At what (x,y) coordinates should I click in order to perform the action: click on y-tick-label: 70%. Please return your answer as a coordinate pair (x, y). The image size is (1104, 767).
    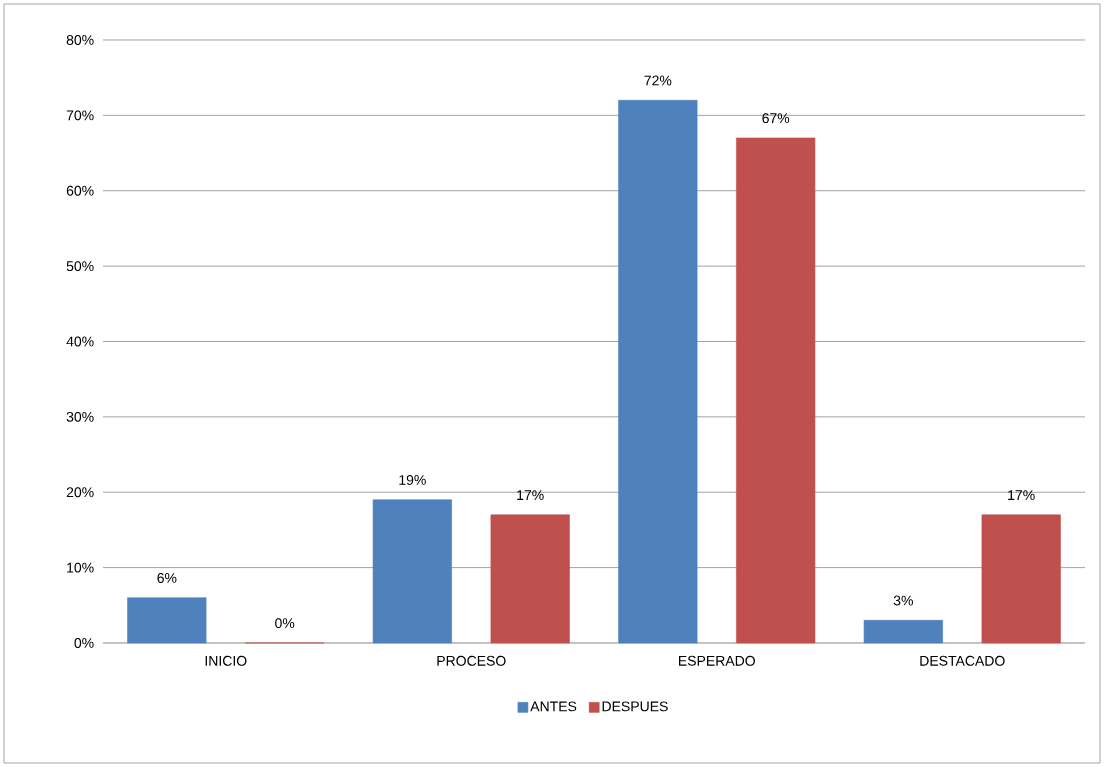
    Looking at the image, I should click on (80, 115).